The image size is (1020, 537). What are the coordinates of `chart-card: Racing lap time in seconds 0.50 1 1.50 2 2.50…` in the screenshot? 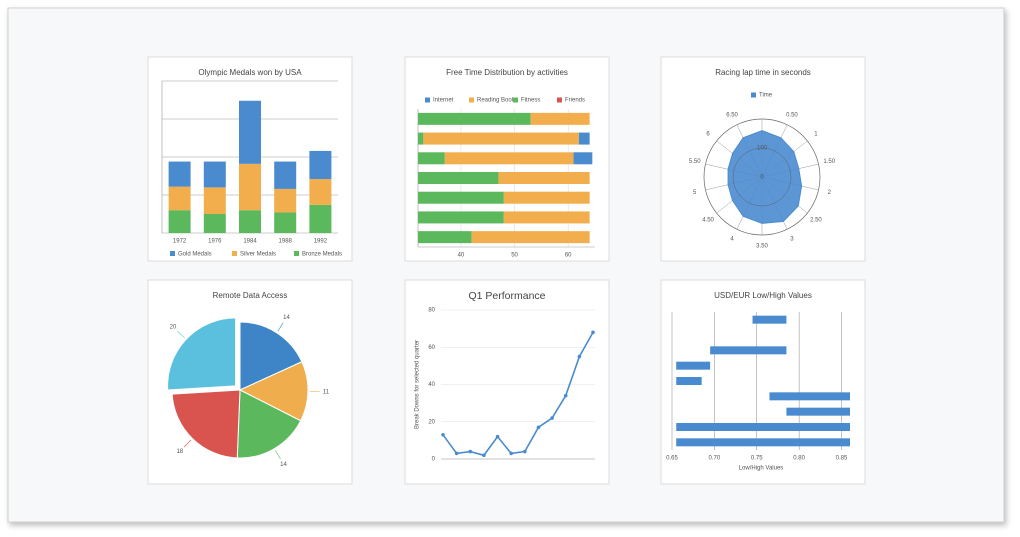 It's located at (763, 159).